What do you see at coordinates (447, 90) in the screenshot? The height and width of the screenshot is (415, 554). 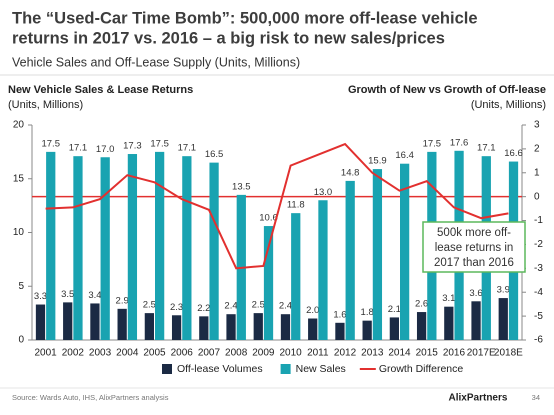 I see `y2-axis-title: Growth of New vs Growth of Off-lease` at bounding box center [447, 90].